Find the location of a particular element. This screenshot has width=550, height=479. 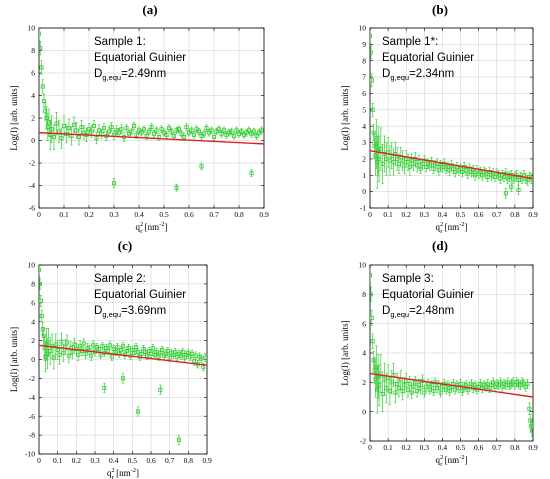

x-axis-title-unit-sup: -2 is located at coordinates (461, 457).